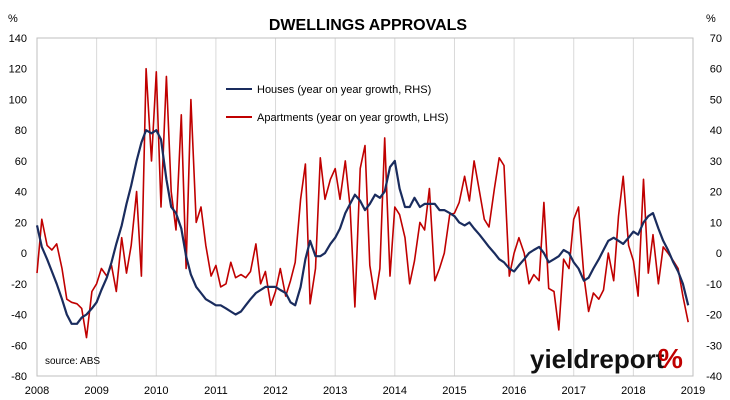  Describe the element at coordinates (716, 131) in the screenshot. I see `right-tick-label: 40` at that location.